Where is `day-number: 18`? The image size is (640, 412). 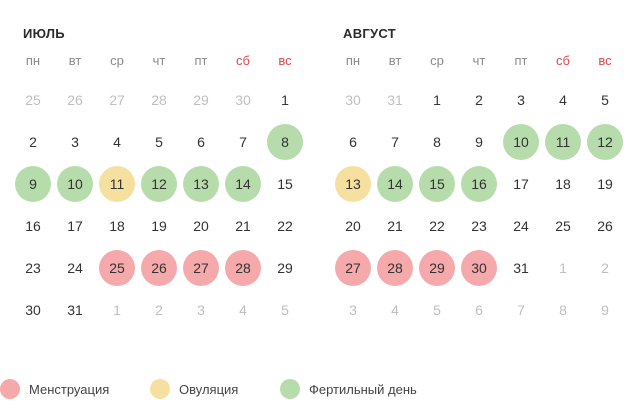 day-number: 18 is located at coordinates (563, 184).